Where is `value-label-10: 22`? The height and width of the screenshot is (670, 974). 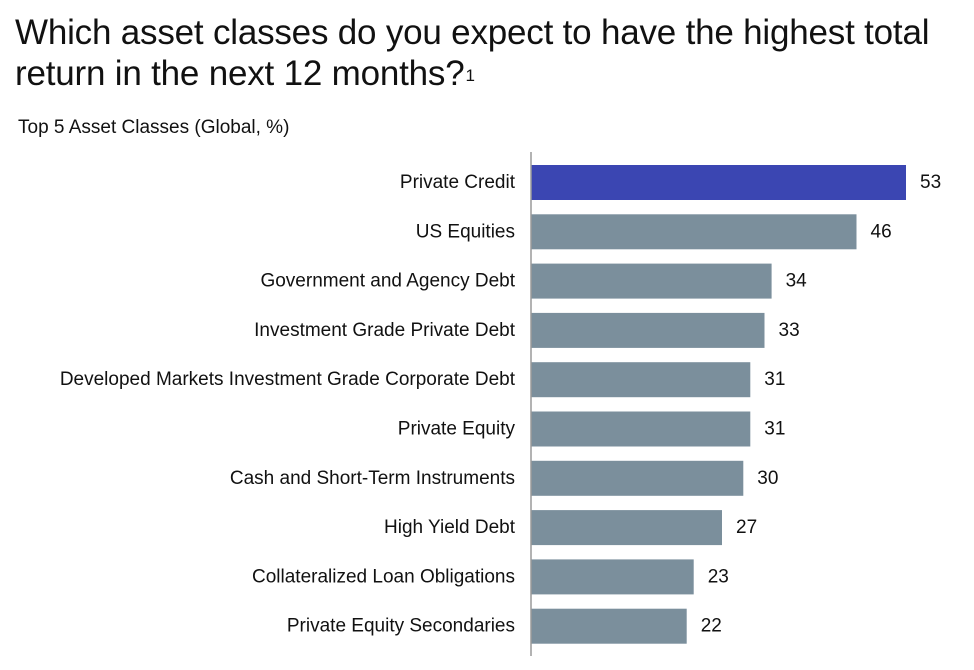 value-label-10: 22 is located at coordinates (711, 626).